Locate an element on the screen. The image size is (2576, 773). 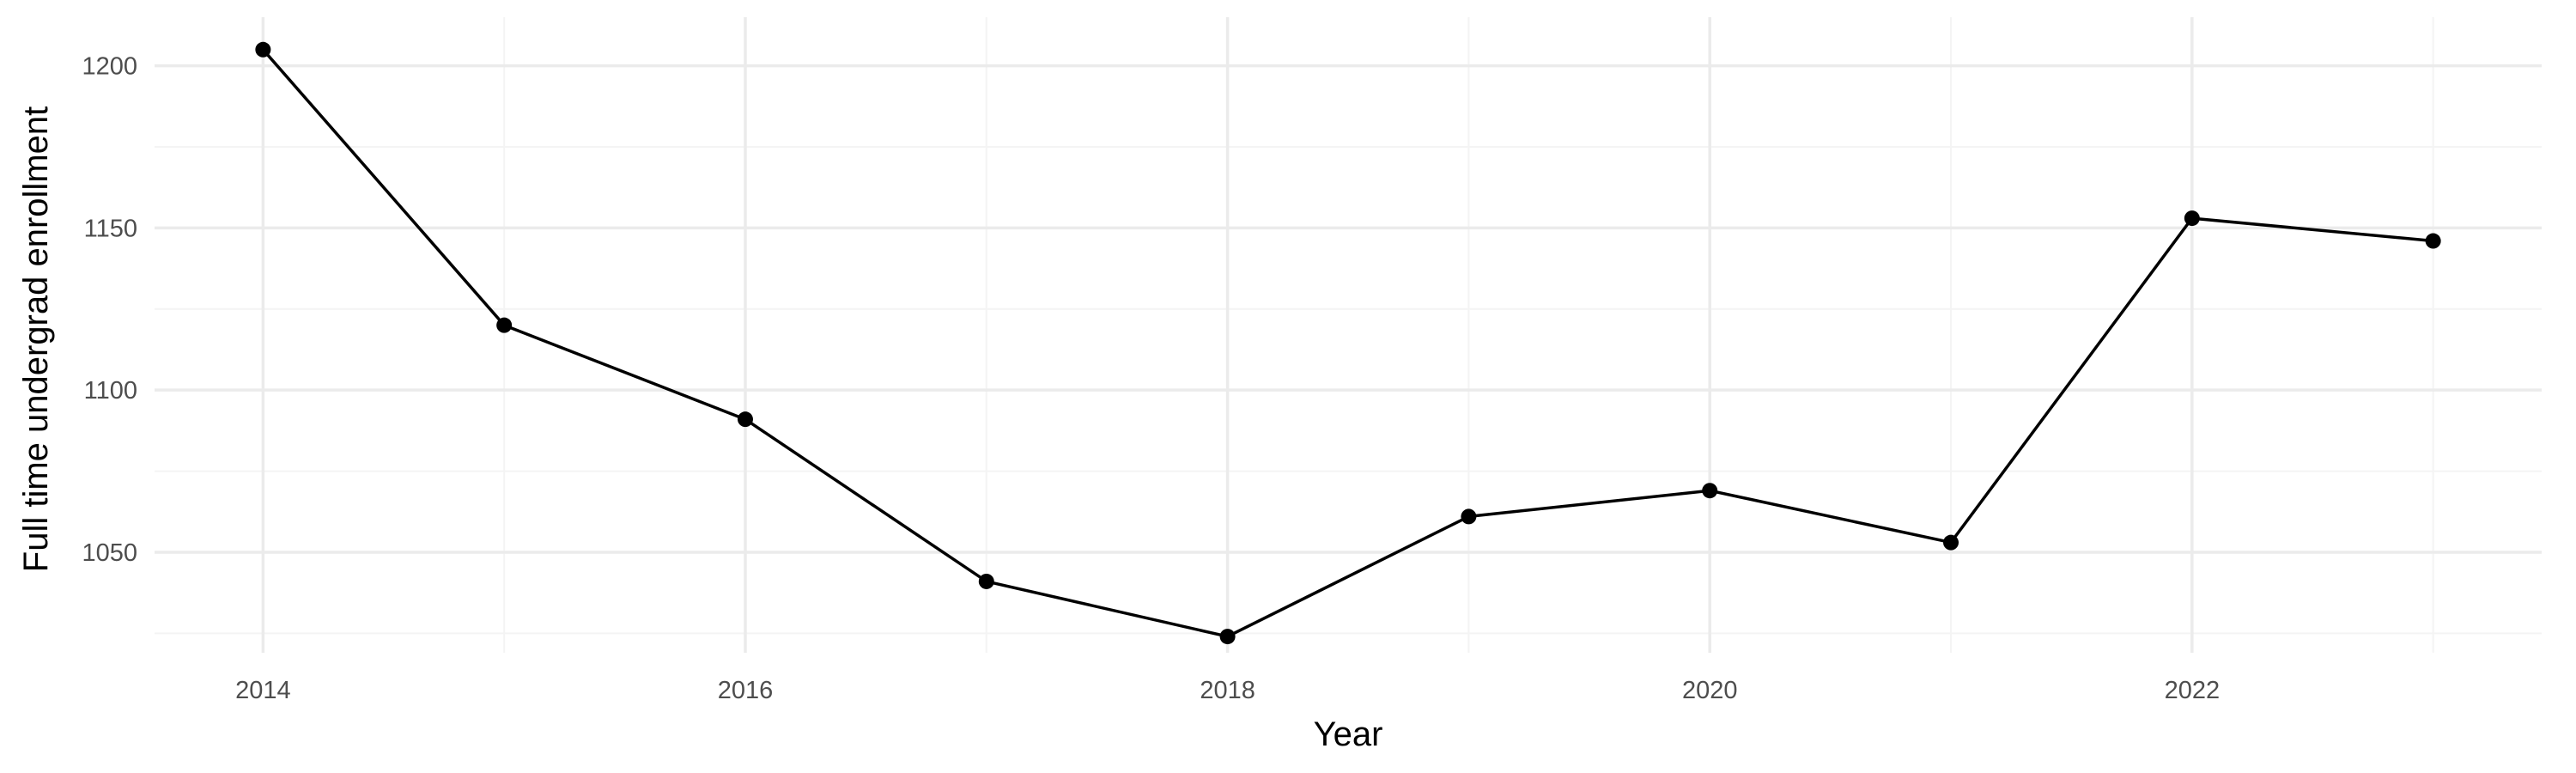
data-point-2016 is located at coordinates (745, 419).